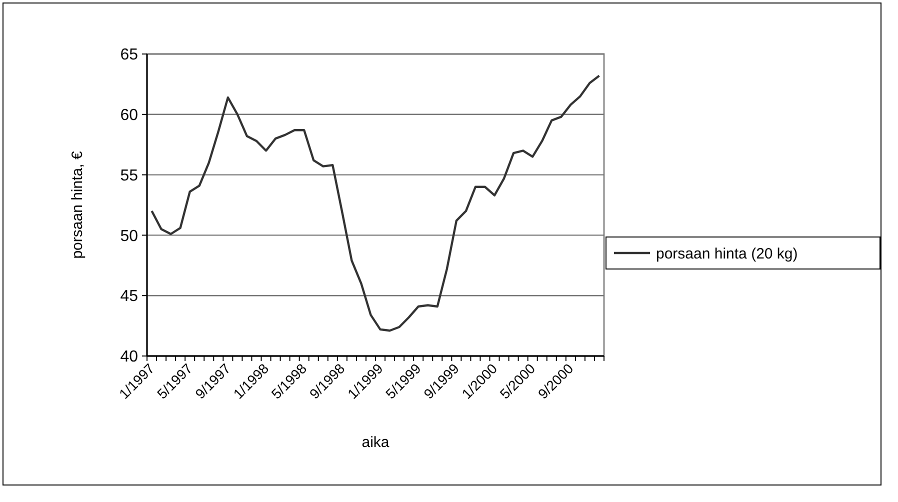 The height and width of the screenshot is (502, 898). What do you see at coordinates (129, 236) in the screenshot?
I see `y-tick-label: 50` at bounding box center [129, 236].